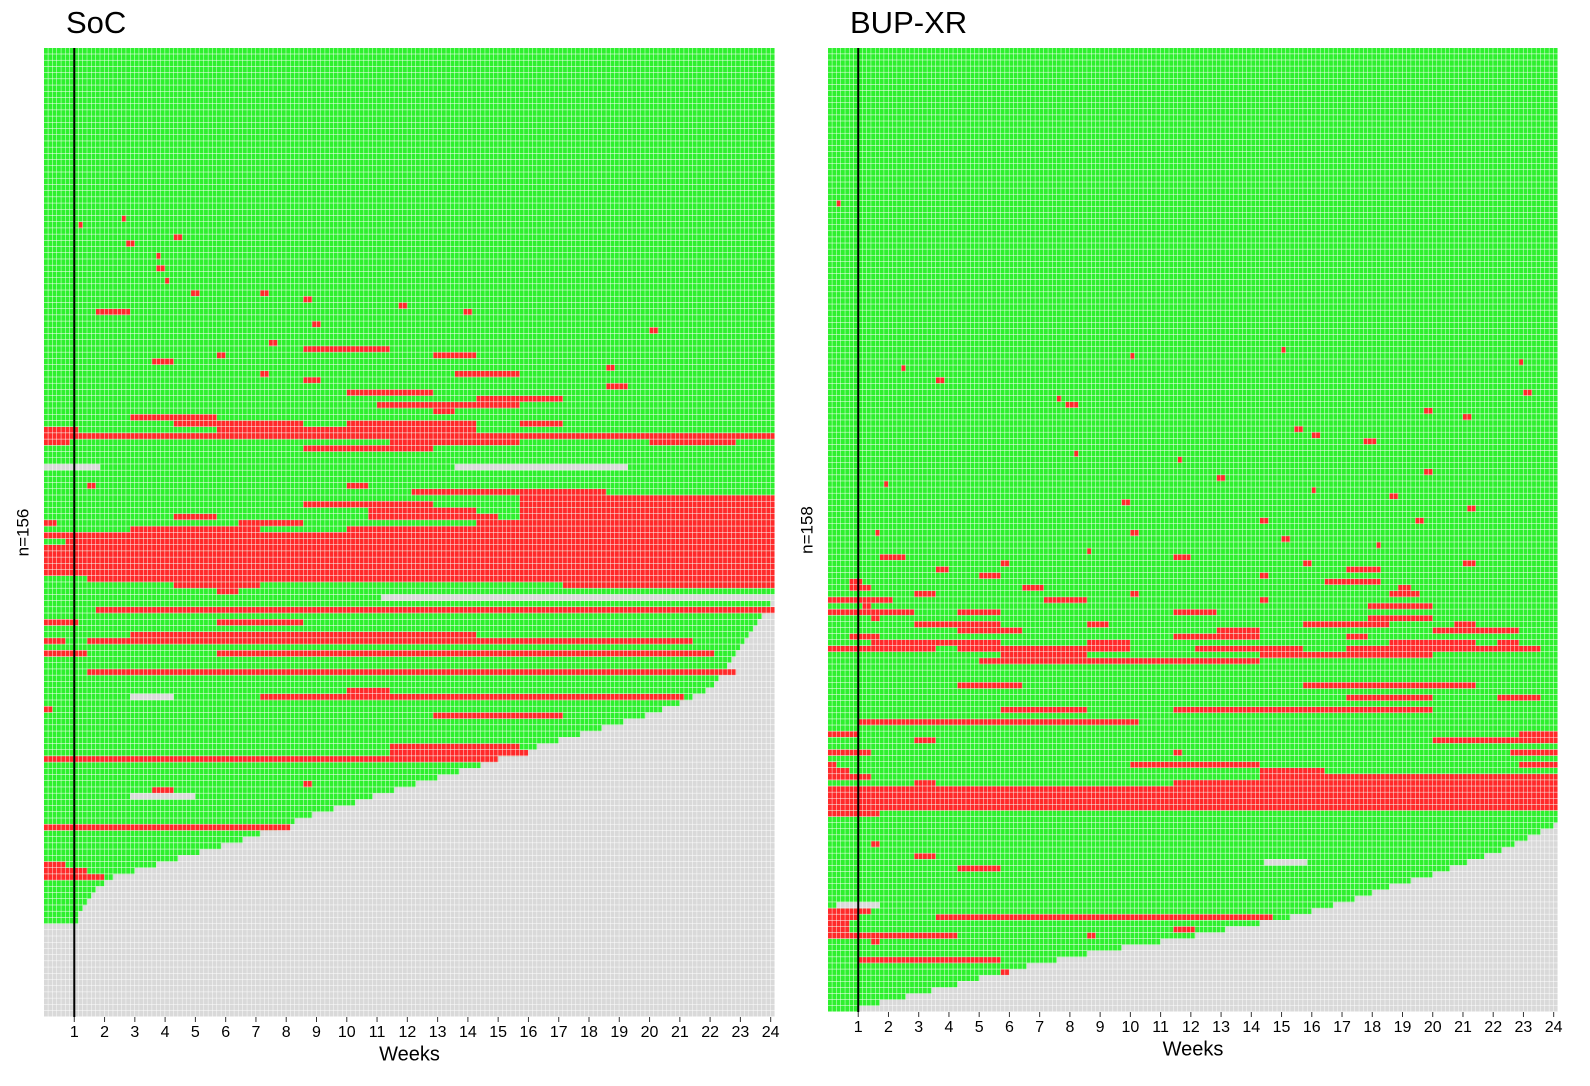 This screenshot has height=1086, width=1590. What do you see at coordinates (806, 530) in the screenshot?
I see `y-axis-label: n=158` at bounding box center [806, 530].